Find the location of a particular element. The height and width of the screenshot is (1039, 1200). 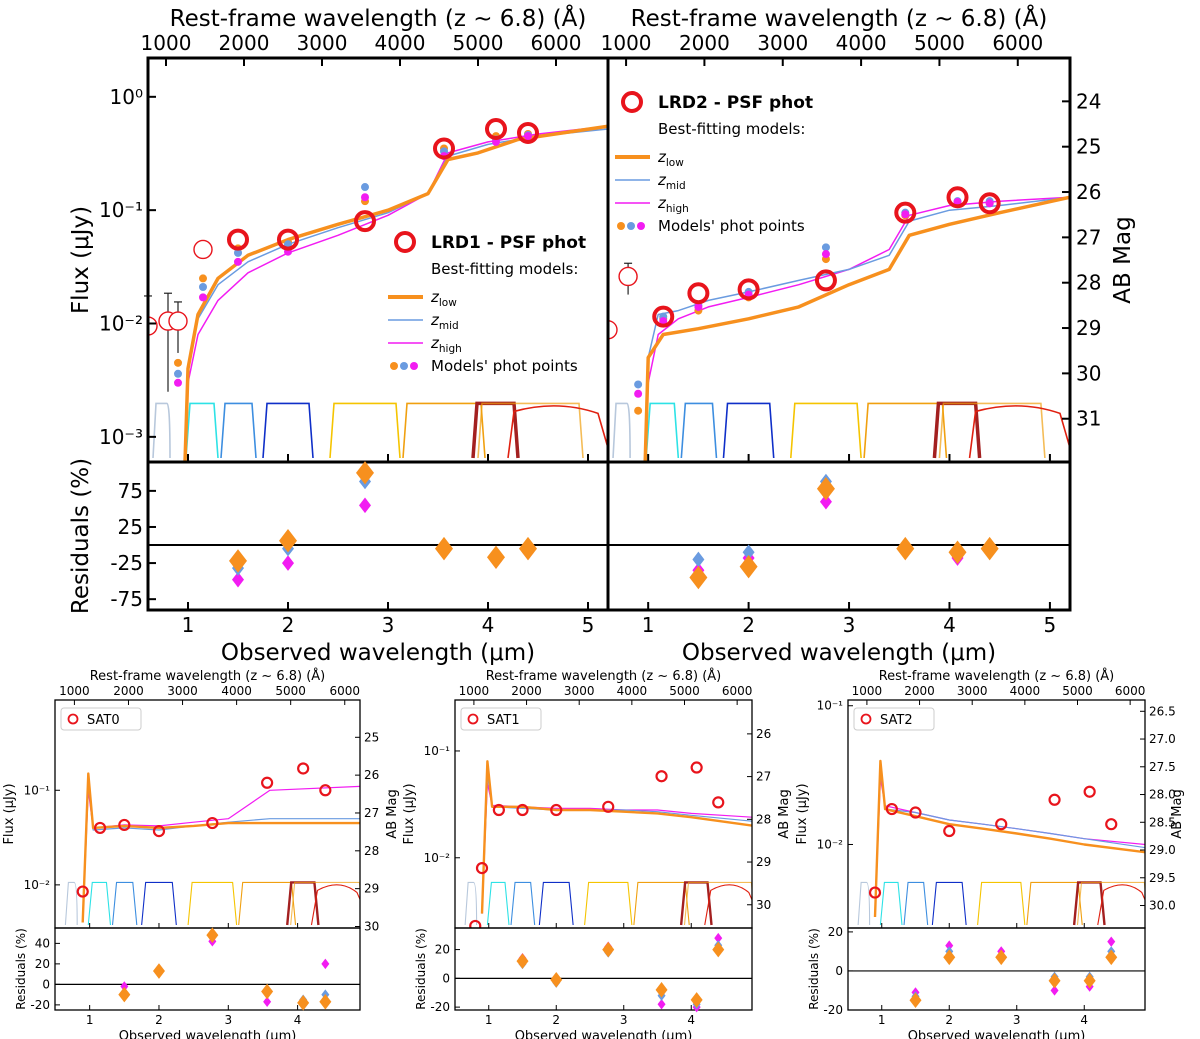

panel-sat2-magtick-label-6: 29.5 is located at coordinates (1162, 878).